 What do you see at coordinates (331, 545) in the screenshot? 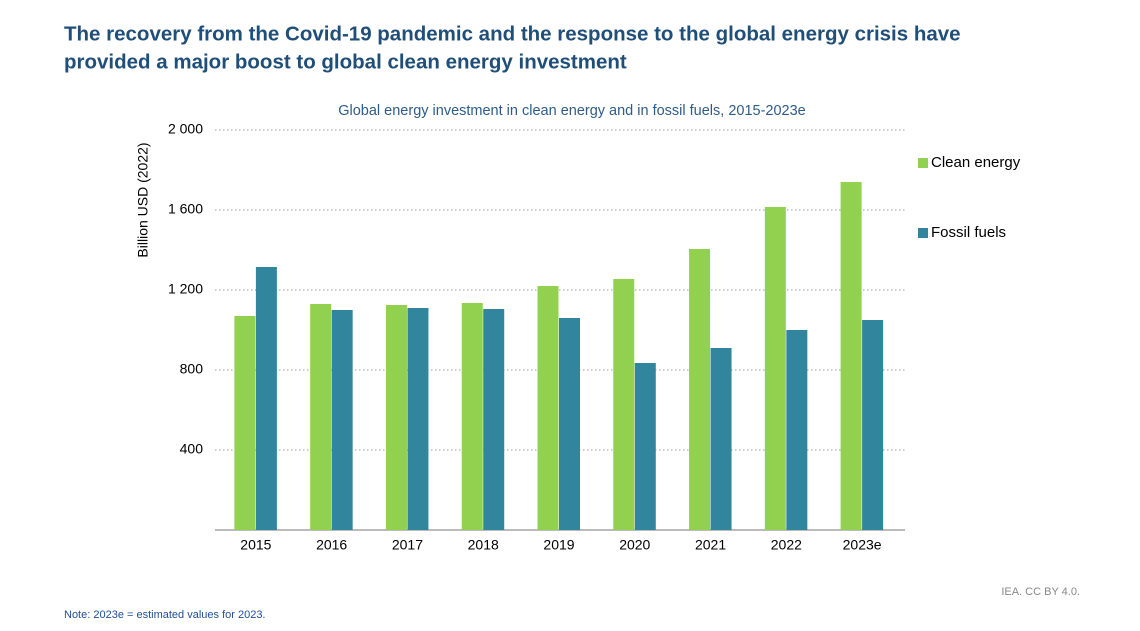
I see `x-tick-label: 2016` at bounding box center [331, 545].